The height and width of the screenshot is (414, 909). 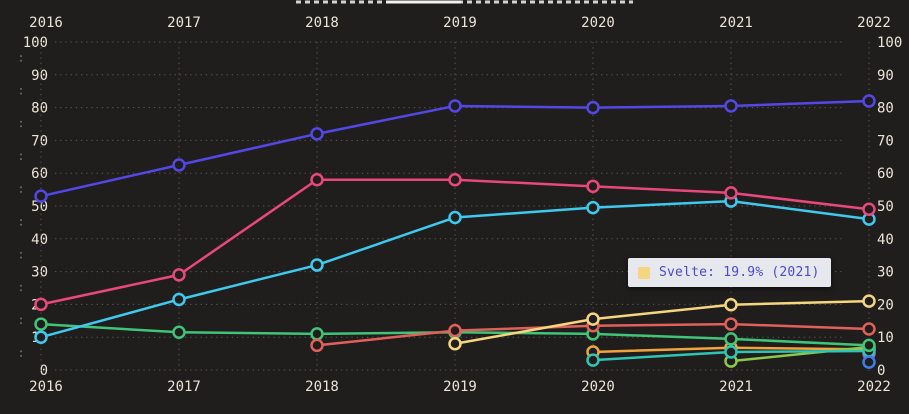 What do you see at coordinates (885, 273) in the screenshot?
I see `y-axis-label-right-30: 30` at bounding box center [885, 273].